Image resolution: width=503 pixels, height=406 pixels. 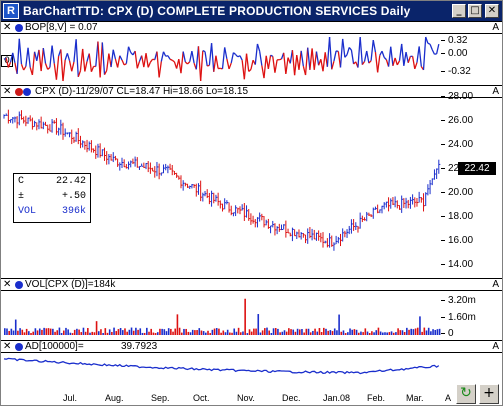 What do you see at coordinates (201, 398) in the screenshot?
I see `month-label: Oct.` at bounding box center [201, 398].